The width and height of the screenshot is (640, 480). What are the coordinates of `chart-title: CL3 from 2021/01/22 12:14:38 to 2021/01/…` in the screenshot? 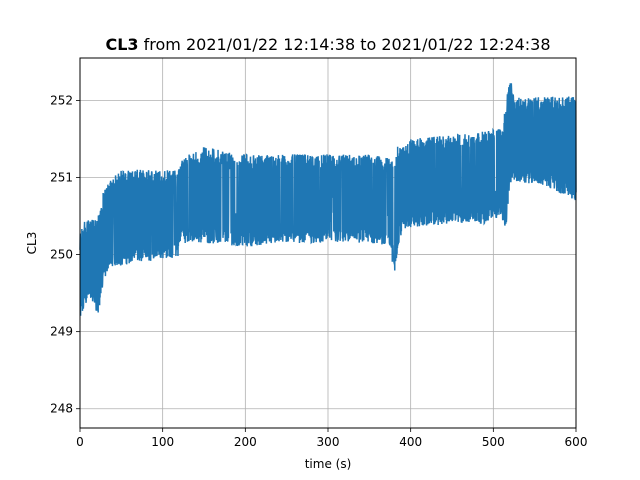 It's located at (327, 44).